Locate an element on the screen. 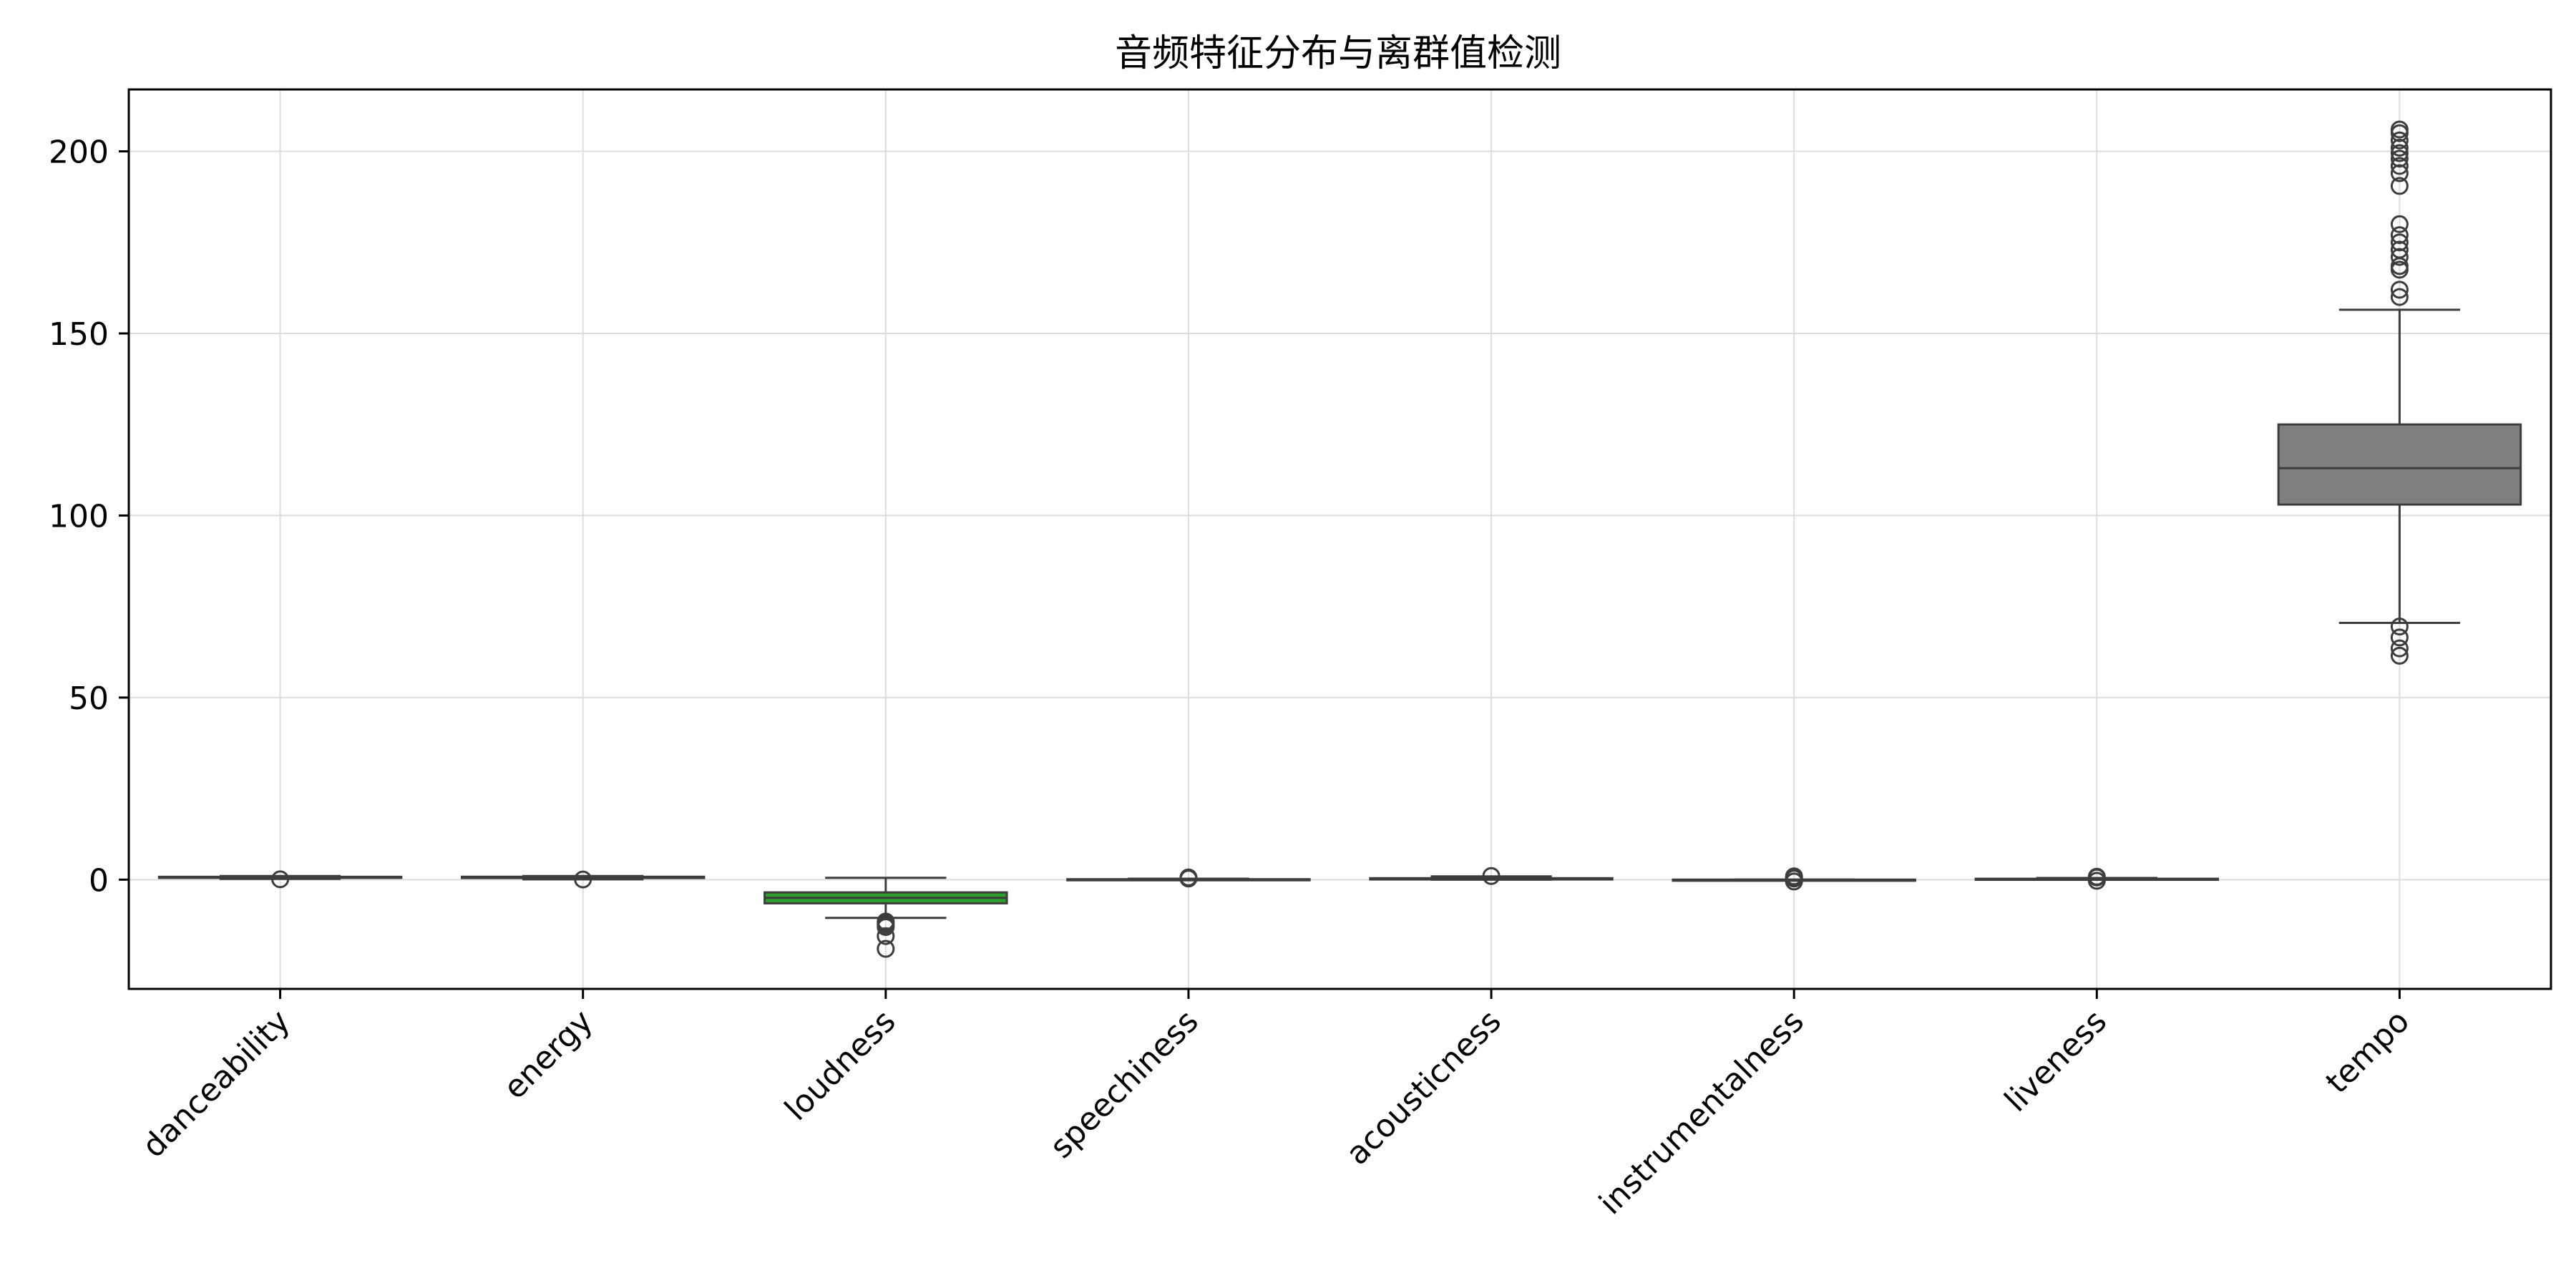 Image resolution: width=2576 pixels, height=1288 pixels. box-danceability is located at coordinates (280, 879).